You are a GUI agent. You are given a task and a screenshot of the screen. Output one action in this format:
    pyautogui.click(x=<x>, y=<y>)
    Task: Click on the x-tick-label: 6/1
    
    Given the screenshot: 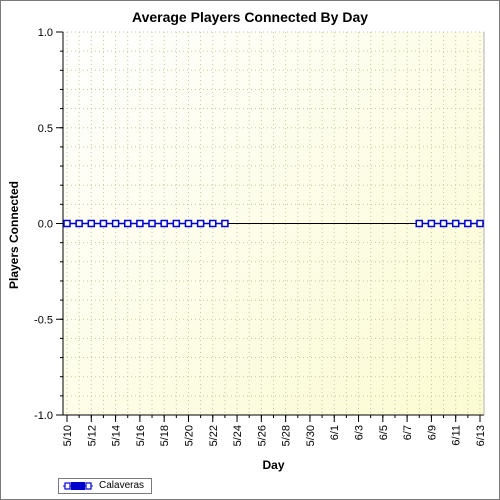 What is the action you would take?
    pyautogui.click(x=335, y=432)
    